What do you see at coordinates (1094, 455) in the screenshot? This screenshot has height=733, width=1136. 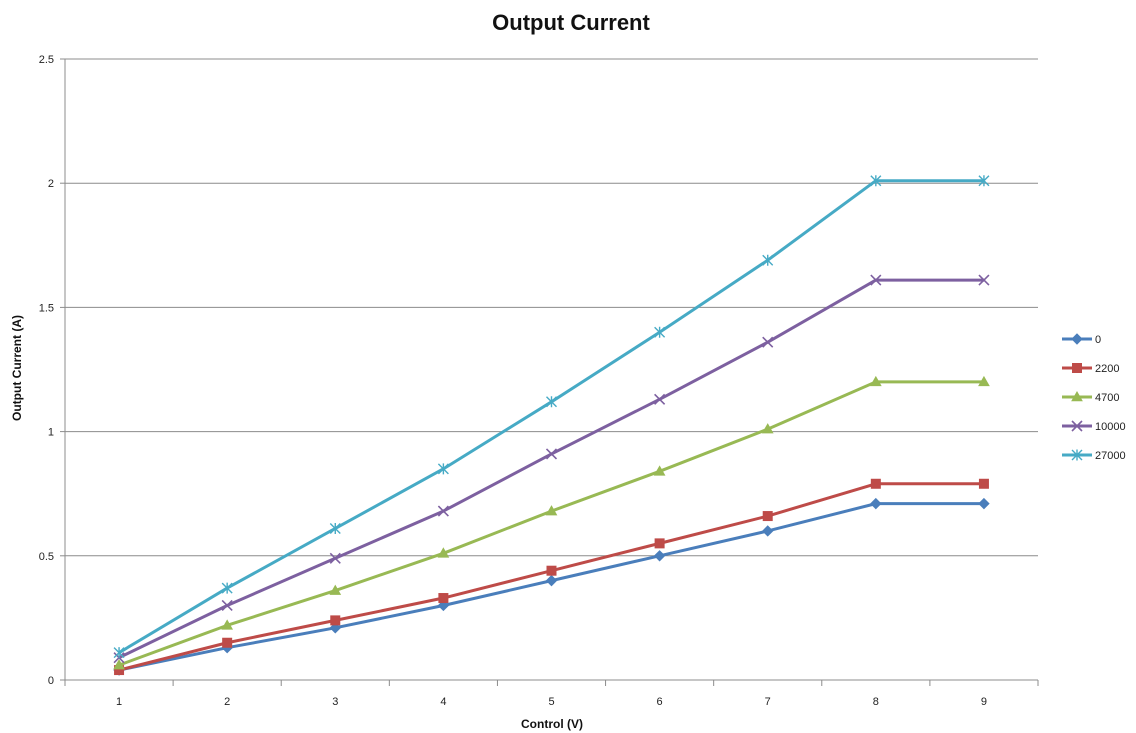 I see `legend-item: 27000` at bounding box center [1094, 455].